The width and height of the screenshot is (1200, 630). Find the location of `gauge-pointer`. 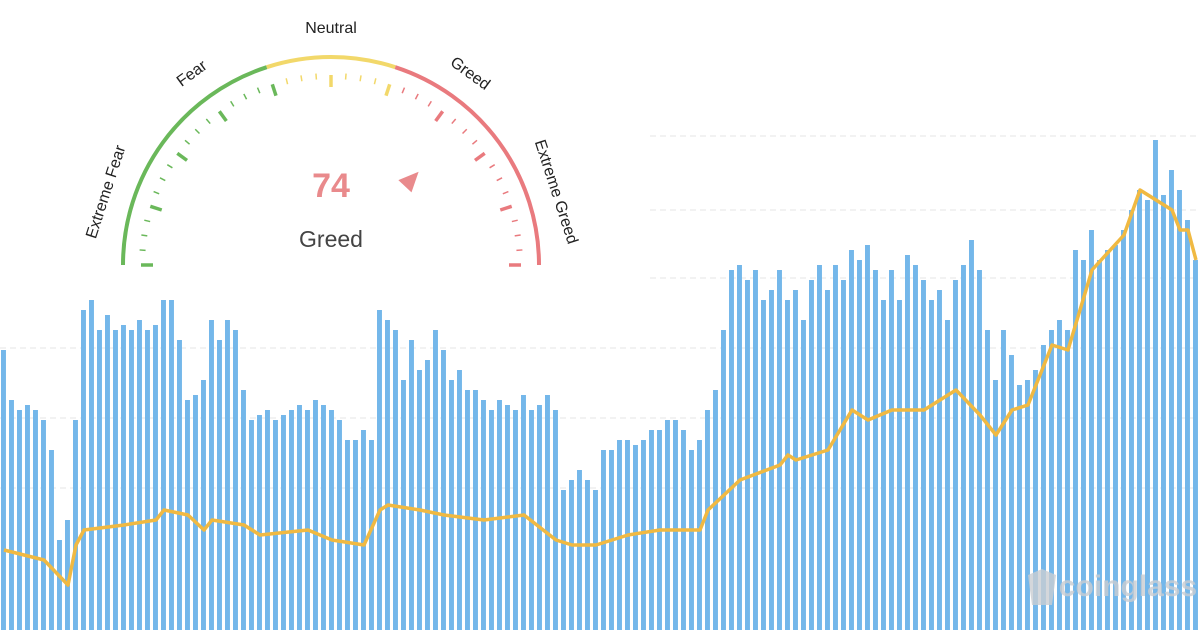

gauge-pointer is located at coordinates (408, 182).